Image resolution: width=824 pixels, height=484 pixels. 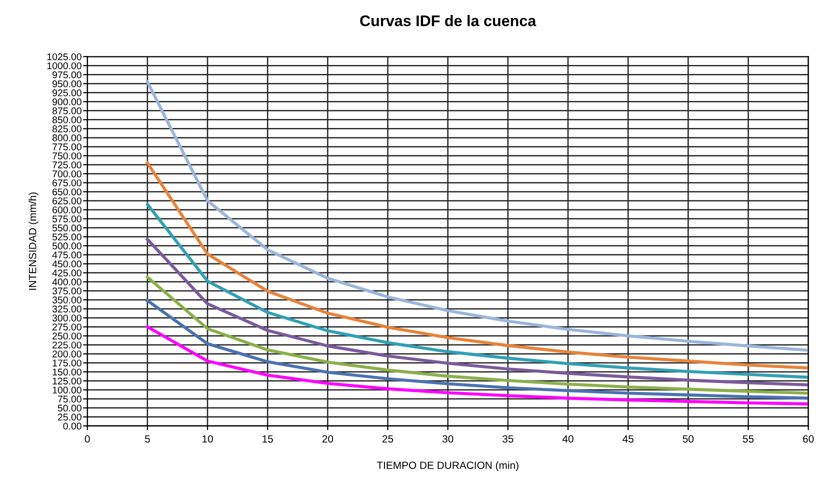 I want to click on y-tick-label: 250.00, so click(x=67, y=336).